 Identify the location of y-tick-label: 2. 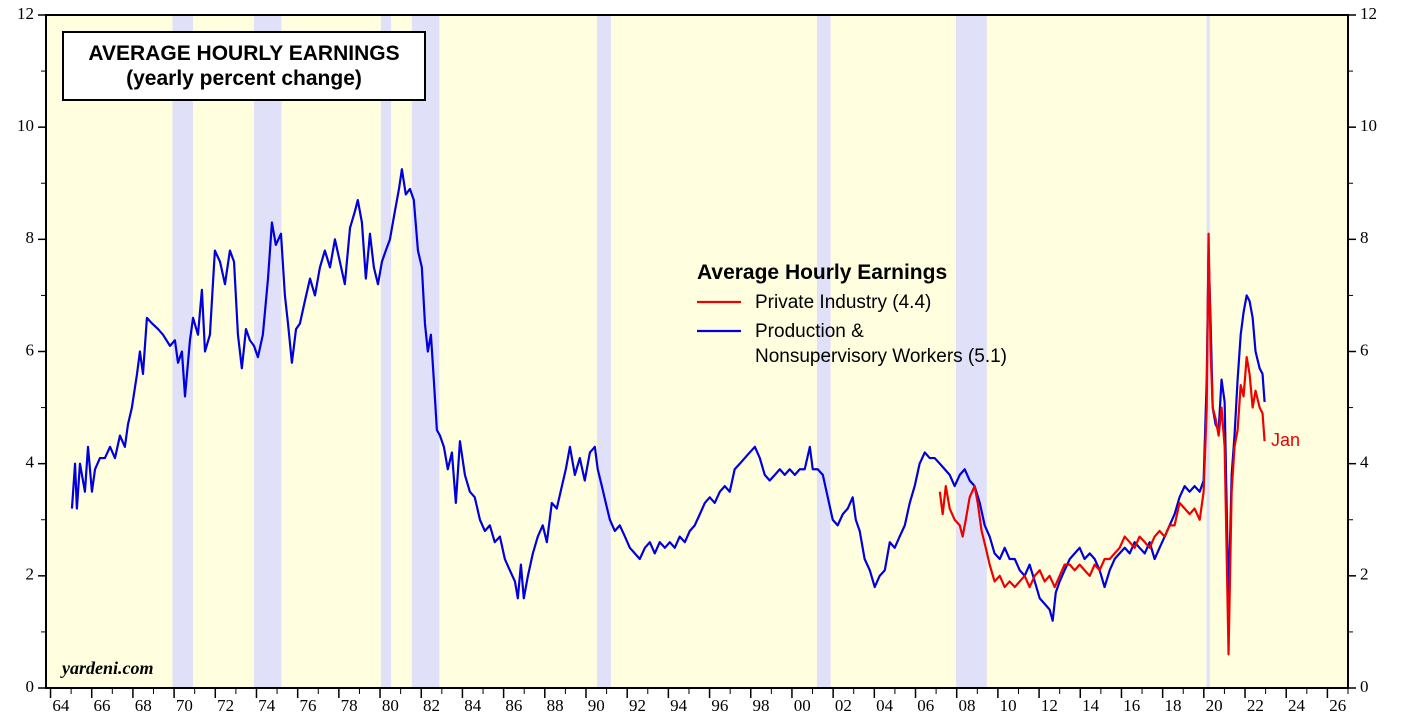
(30, 574).